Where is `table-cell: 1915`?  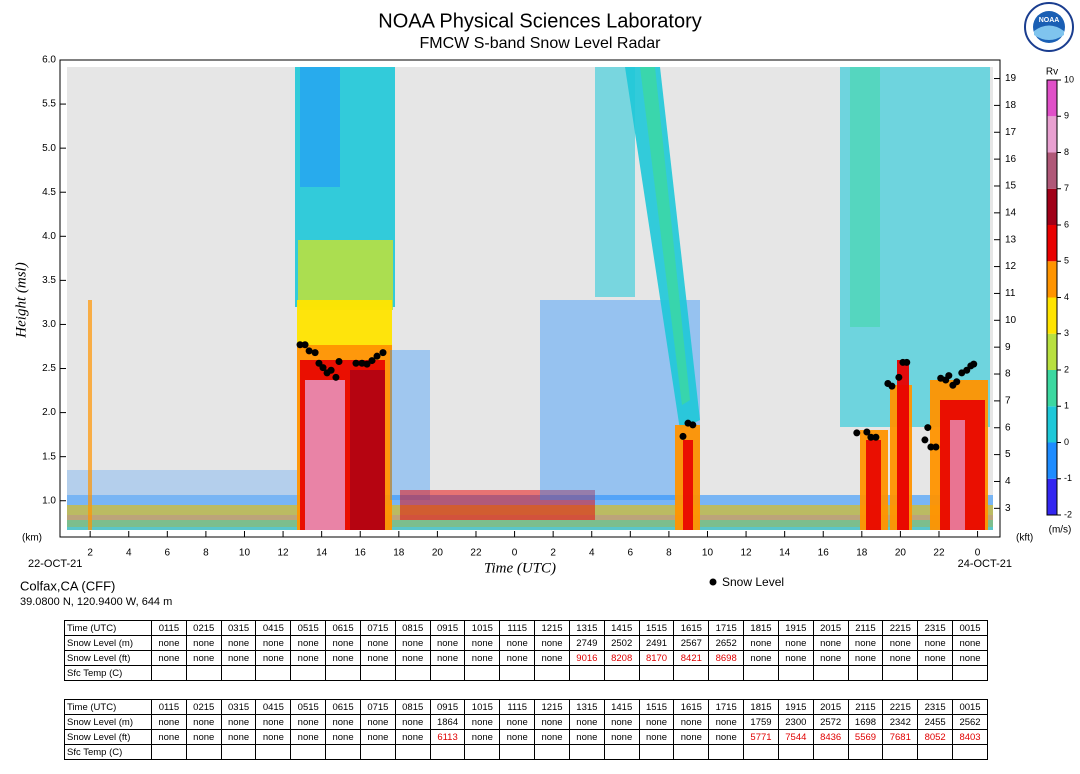 table-cell: 1915 is located at coordinates (795, 628).